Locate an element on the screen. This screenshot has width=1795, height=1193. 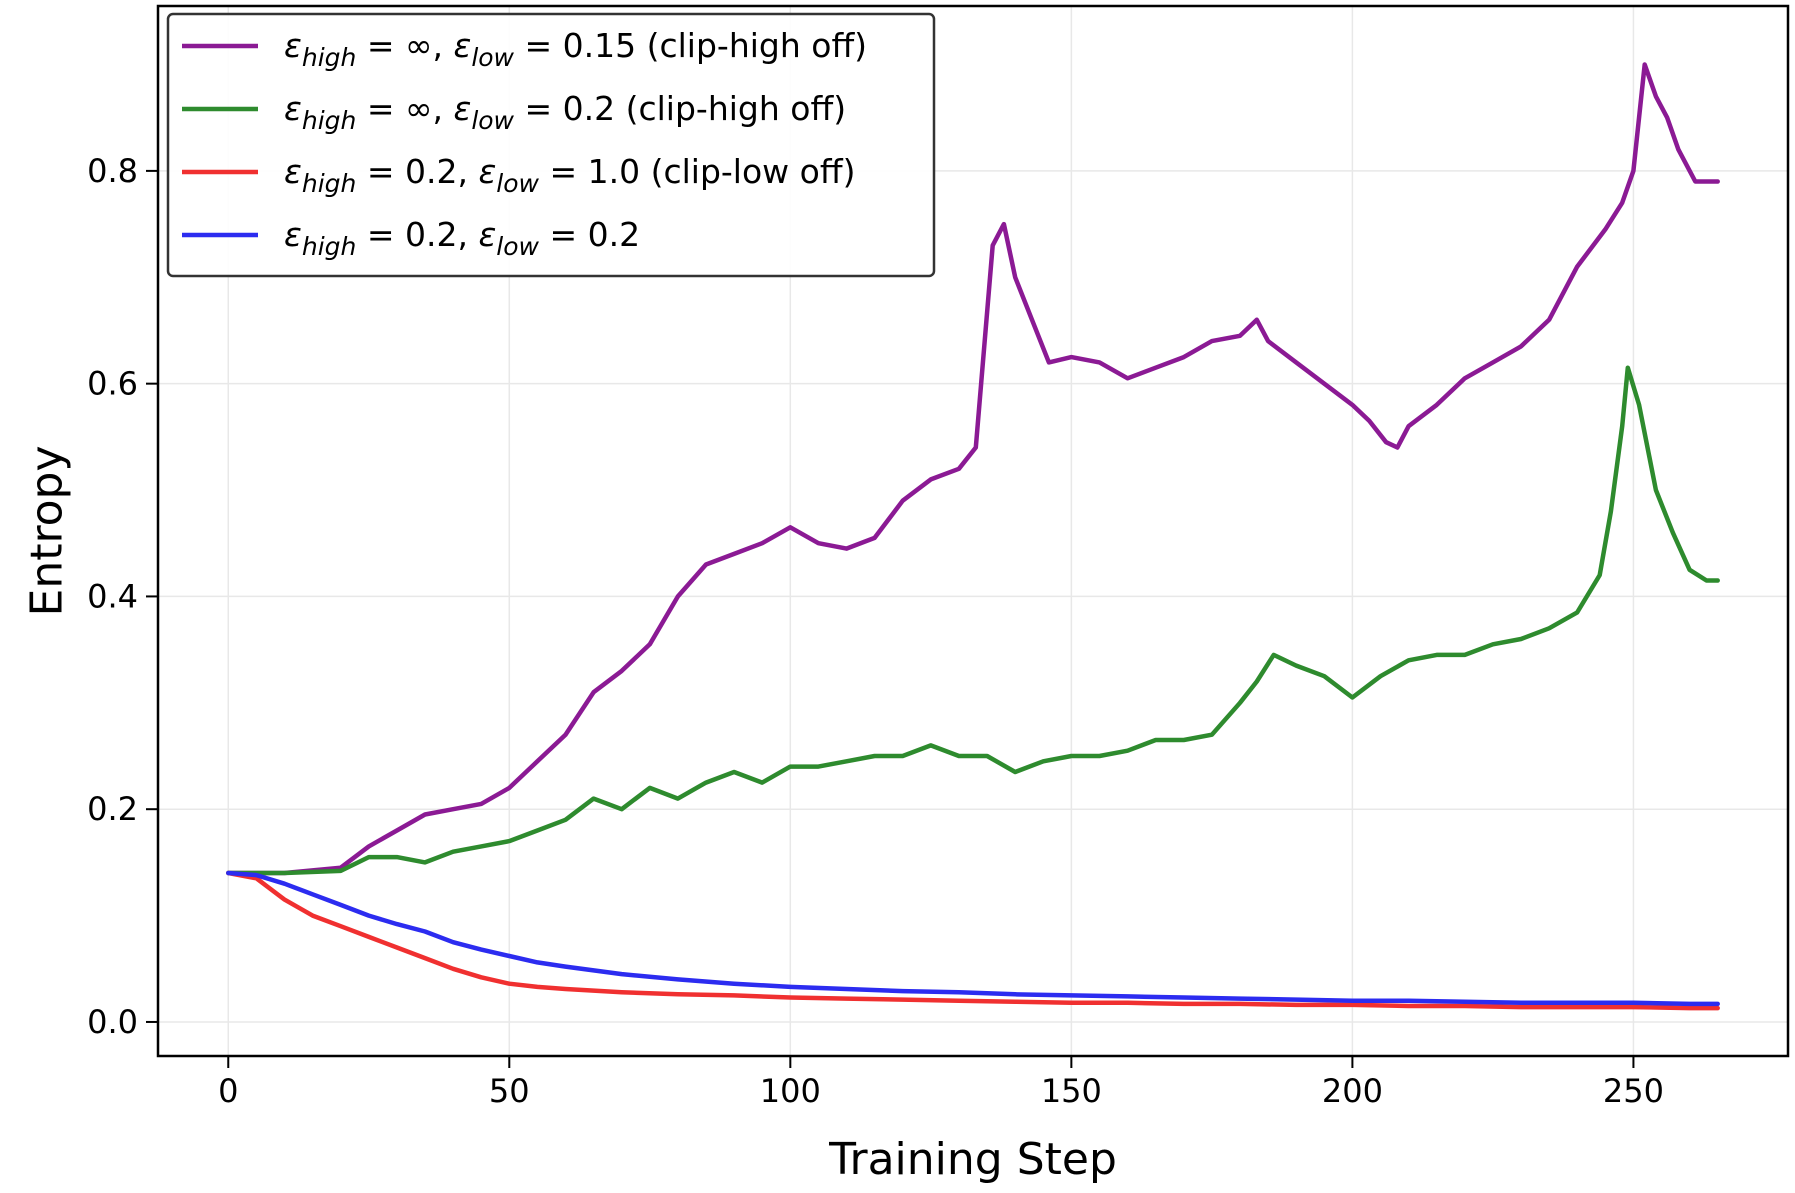
legend-label-part: = 0.2 is located at coordinates (589, 234).